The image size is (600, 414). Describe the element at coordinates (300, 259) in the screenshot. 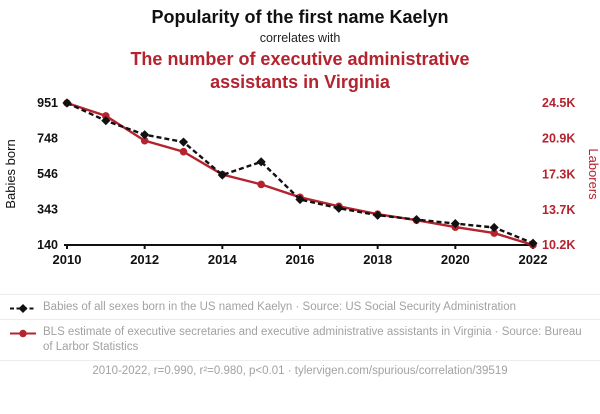

I see `svg-text: 2016` at that location.